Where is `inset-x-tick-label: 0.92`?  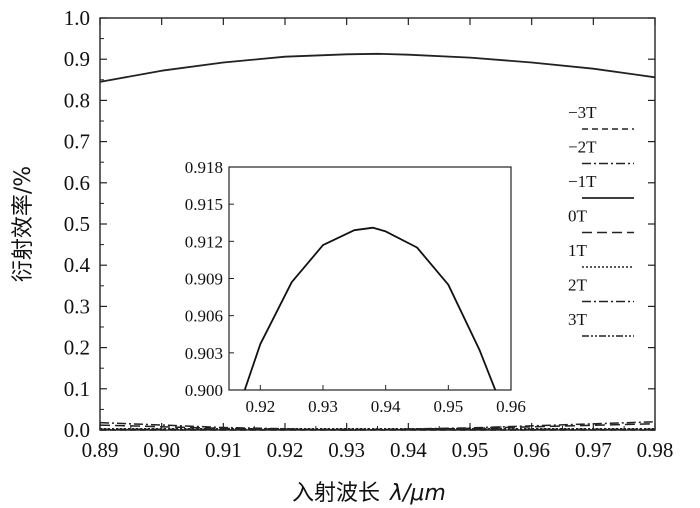
inset-x-tick-label: 0.92 is located at coordinates (260, 406).